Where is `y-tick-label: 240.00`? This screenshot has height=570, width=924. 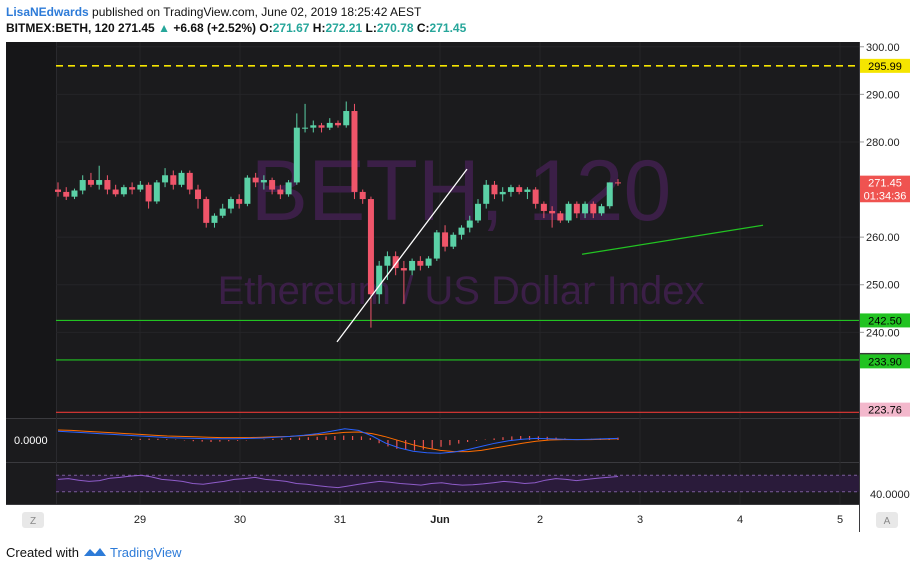
y-tick-label: 240.00 is located at coordinates (883, 333).